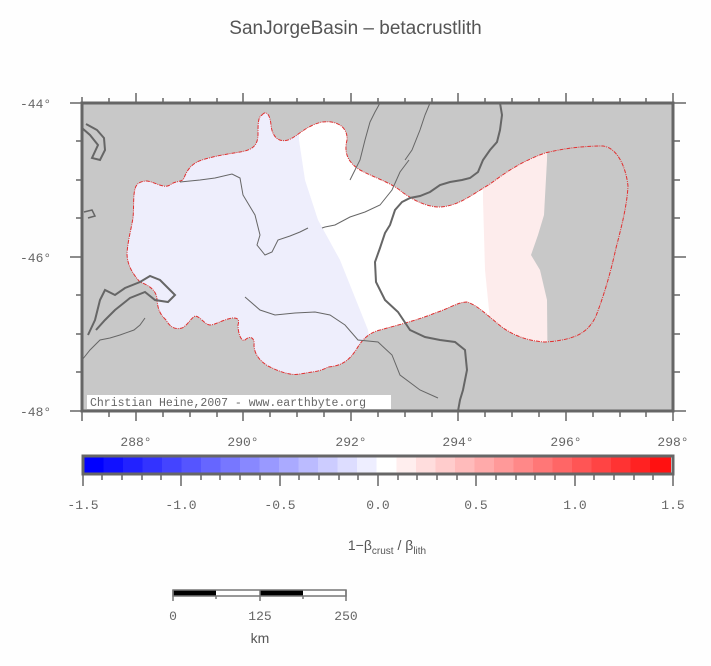  Describe the element at coordinates (378, 480) in the screenshot. I see `colorbar-ticks` at that location.